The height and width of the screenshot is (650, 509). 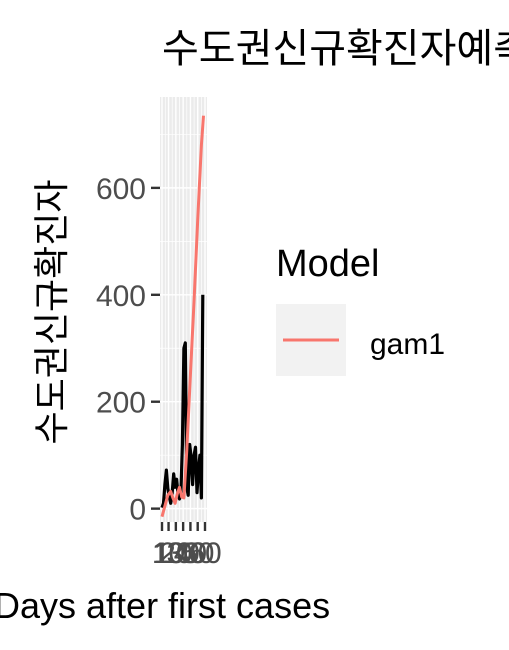 What do you see at coordinates (204, 553) in the screenshot?
I see `x-tick-label: 60` at bounding box center [204, 553].